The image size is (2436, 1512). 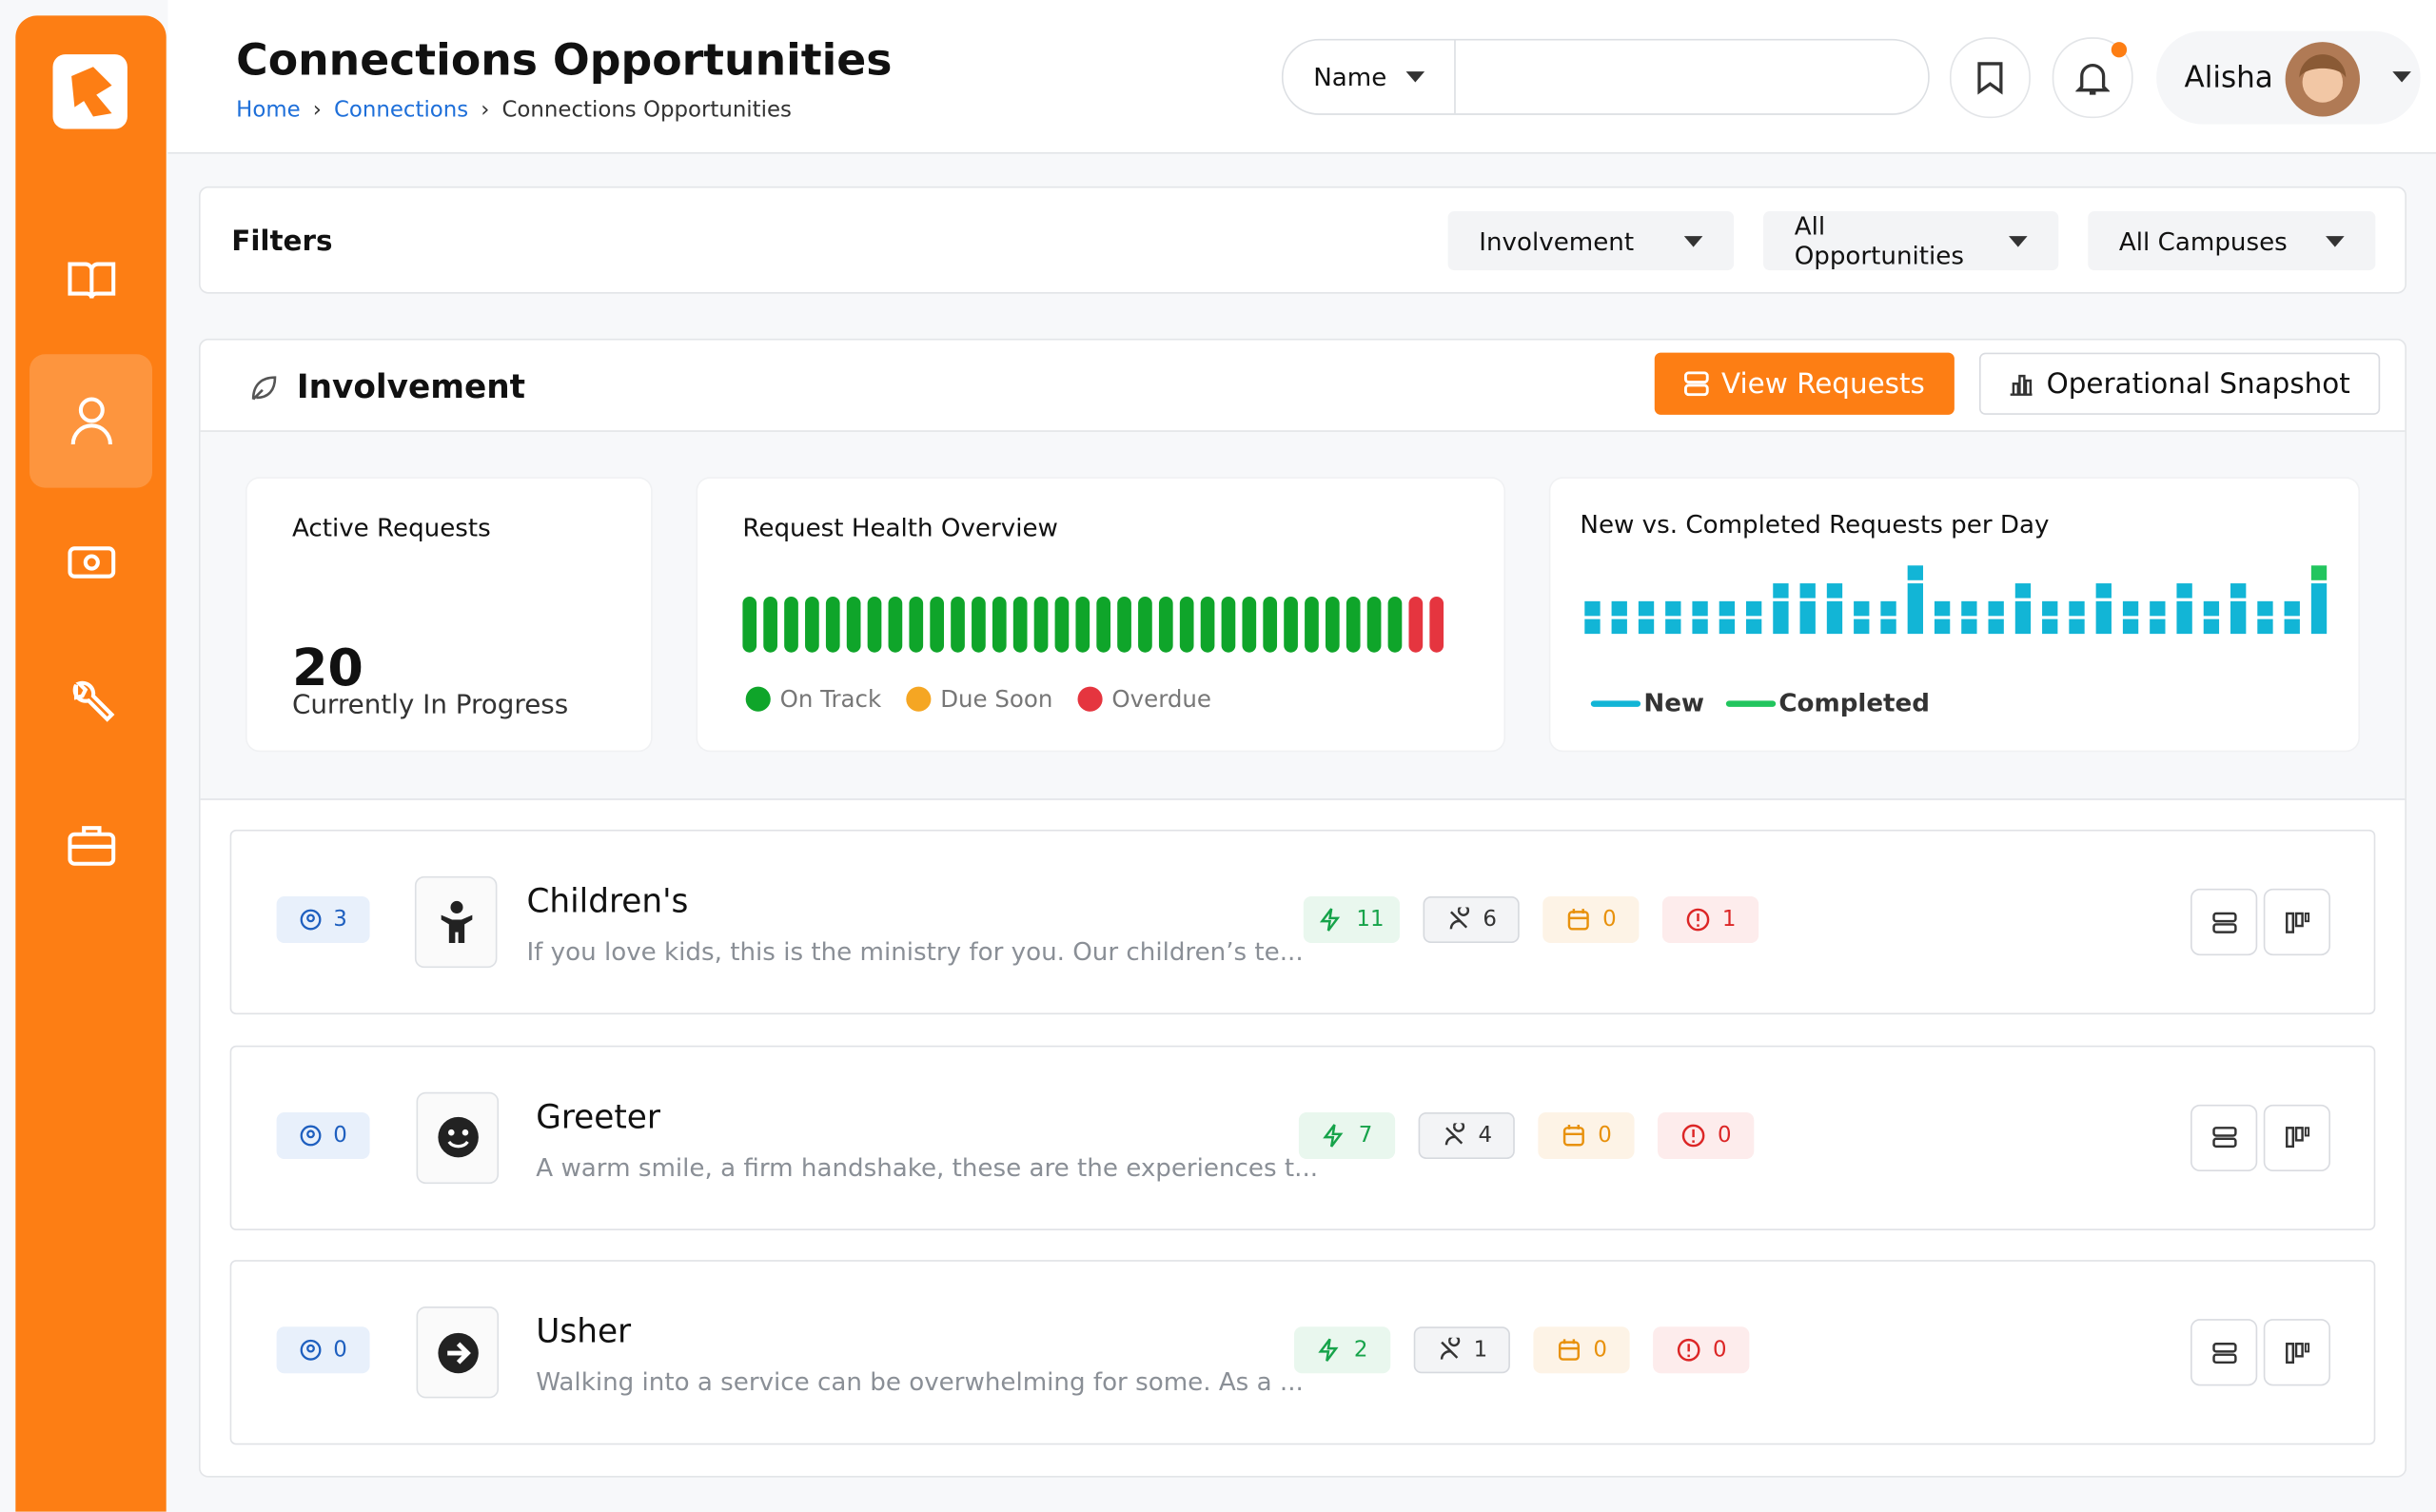 What do you see at coordinates (90, 421) in the screenshot?
I see `nav-people` at bounding box center [90, 421].